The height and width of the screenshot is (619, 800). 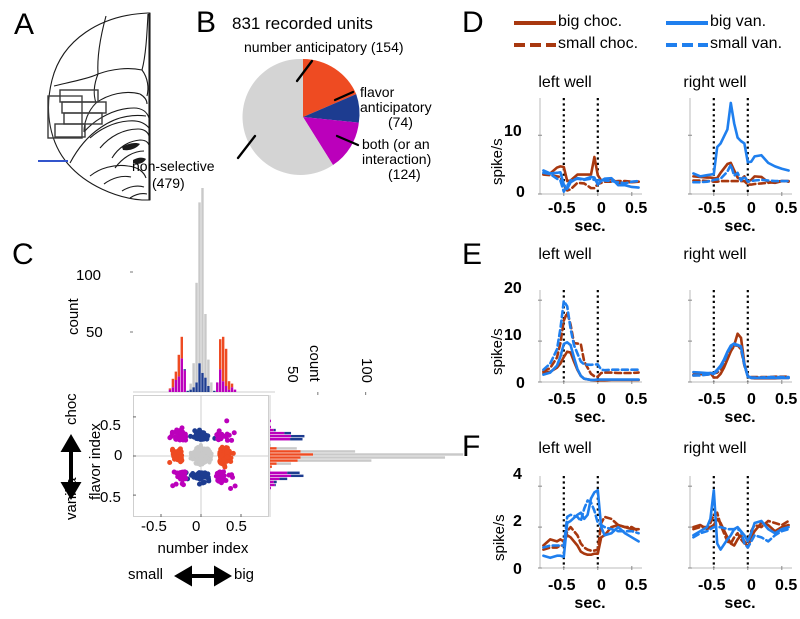 What do you see at coordinates (513, 131) in the screenshot?
I see `panel-d-y-tick-10: 10` at bounding box center [513, 131].